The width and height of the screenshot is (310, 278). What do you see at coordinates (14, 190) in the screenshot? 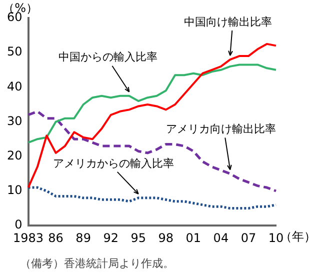
I see `y-tick-label: 10` at bounding box center [14, 190].